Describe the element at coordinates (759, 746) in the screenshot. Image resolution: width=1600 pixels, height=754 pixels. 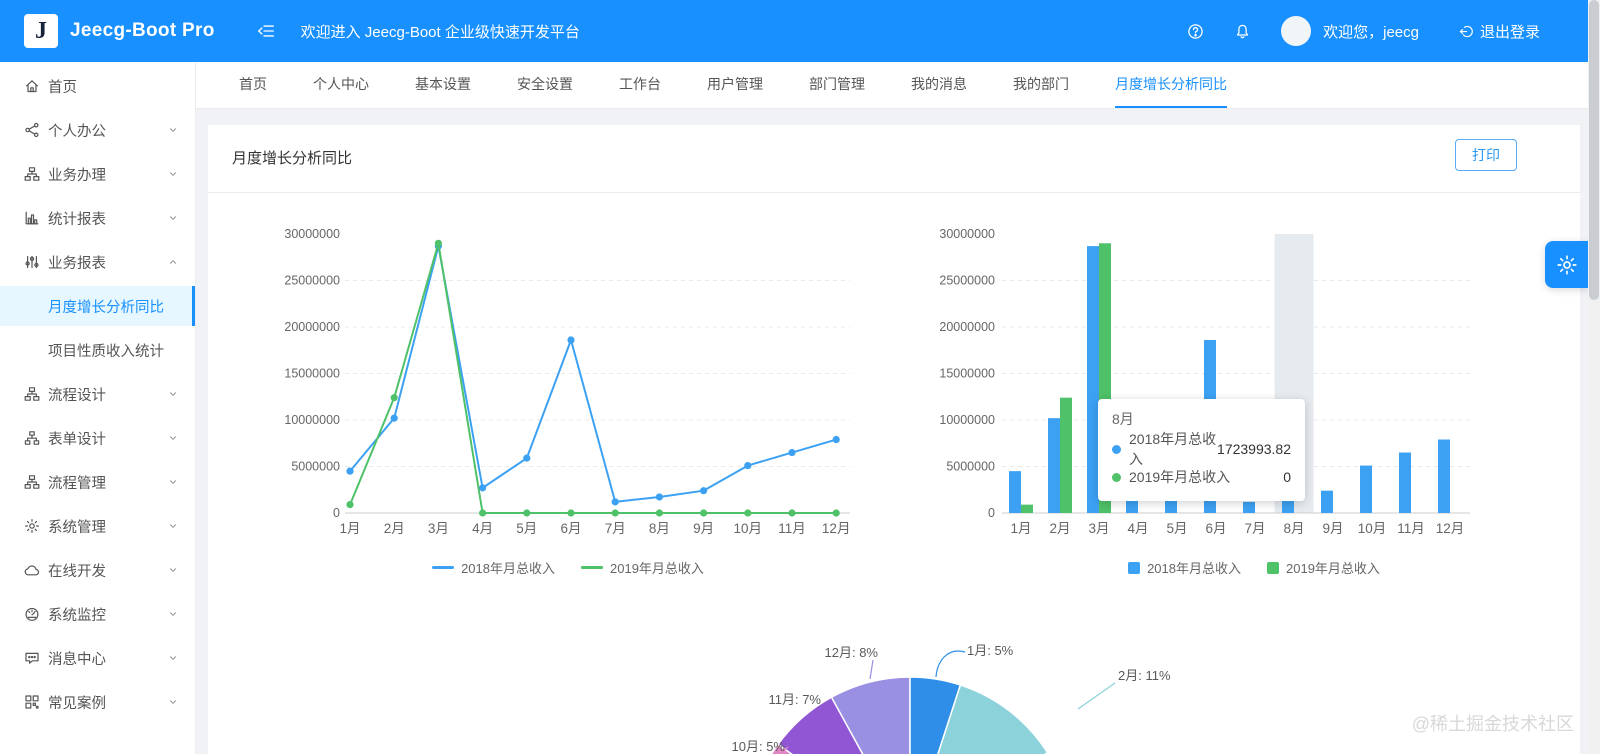
I see `pie-label-10月: 10月: 5%` at that location.